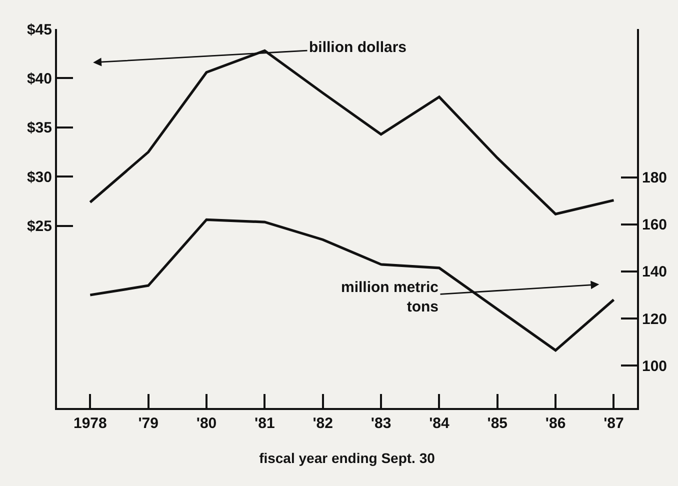 This screenshot has height=486, width=678. What do you see at coordinates (39, 79) in the screenshot?
I see `y-tick-label: $40` at bounding box center [39, 79].